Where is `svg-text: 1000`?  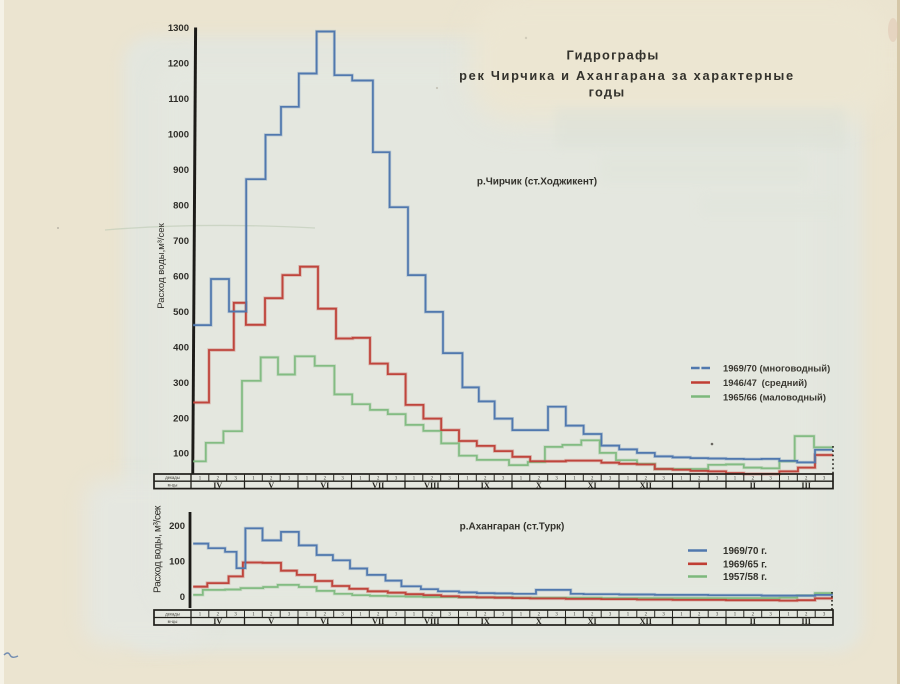
svg-text: 1000 is located at coordinates (178, 135).